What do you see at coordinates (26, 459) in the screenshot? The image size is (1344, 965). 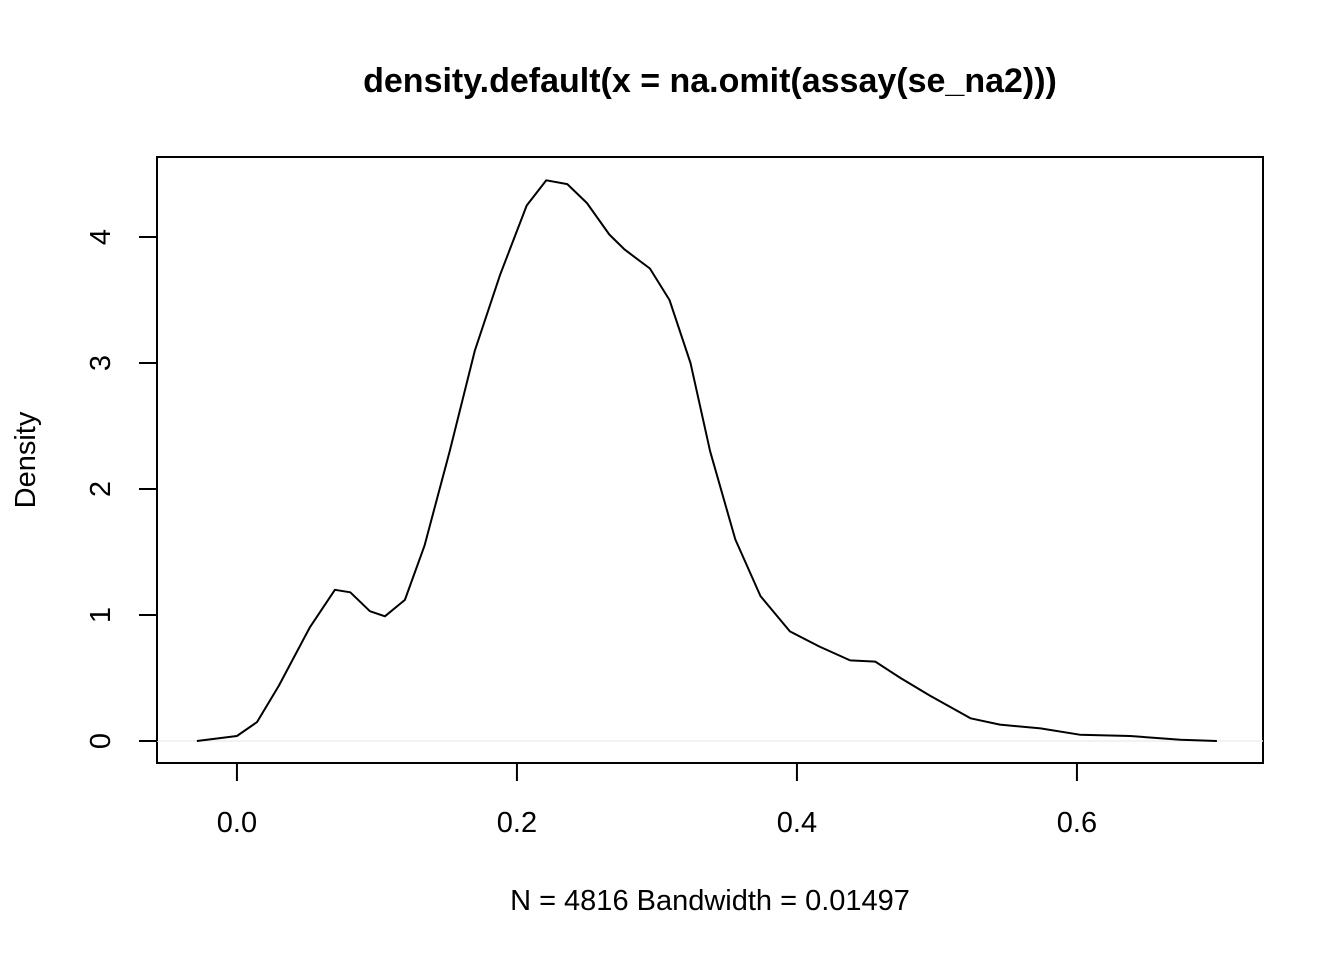 I see `y-axis-label: Density` at bounding box center [26, 459].